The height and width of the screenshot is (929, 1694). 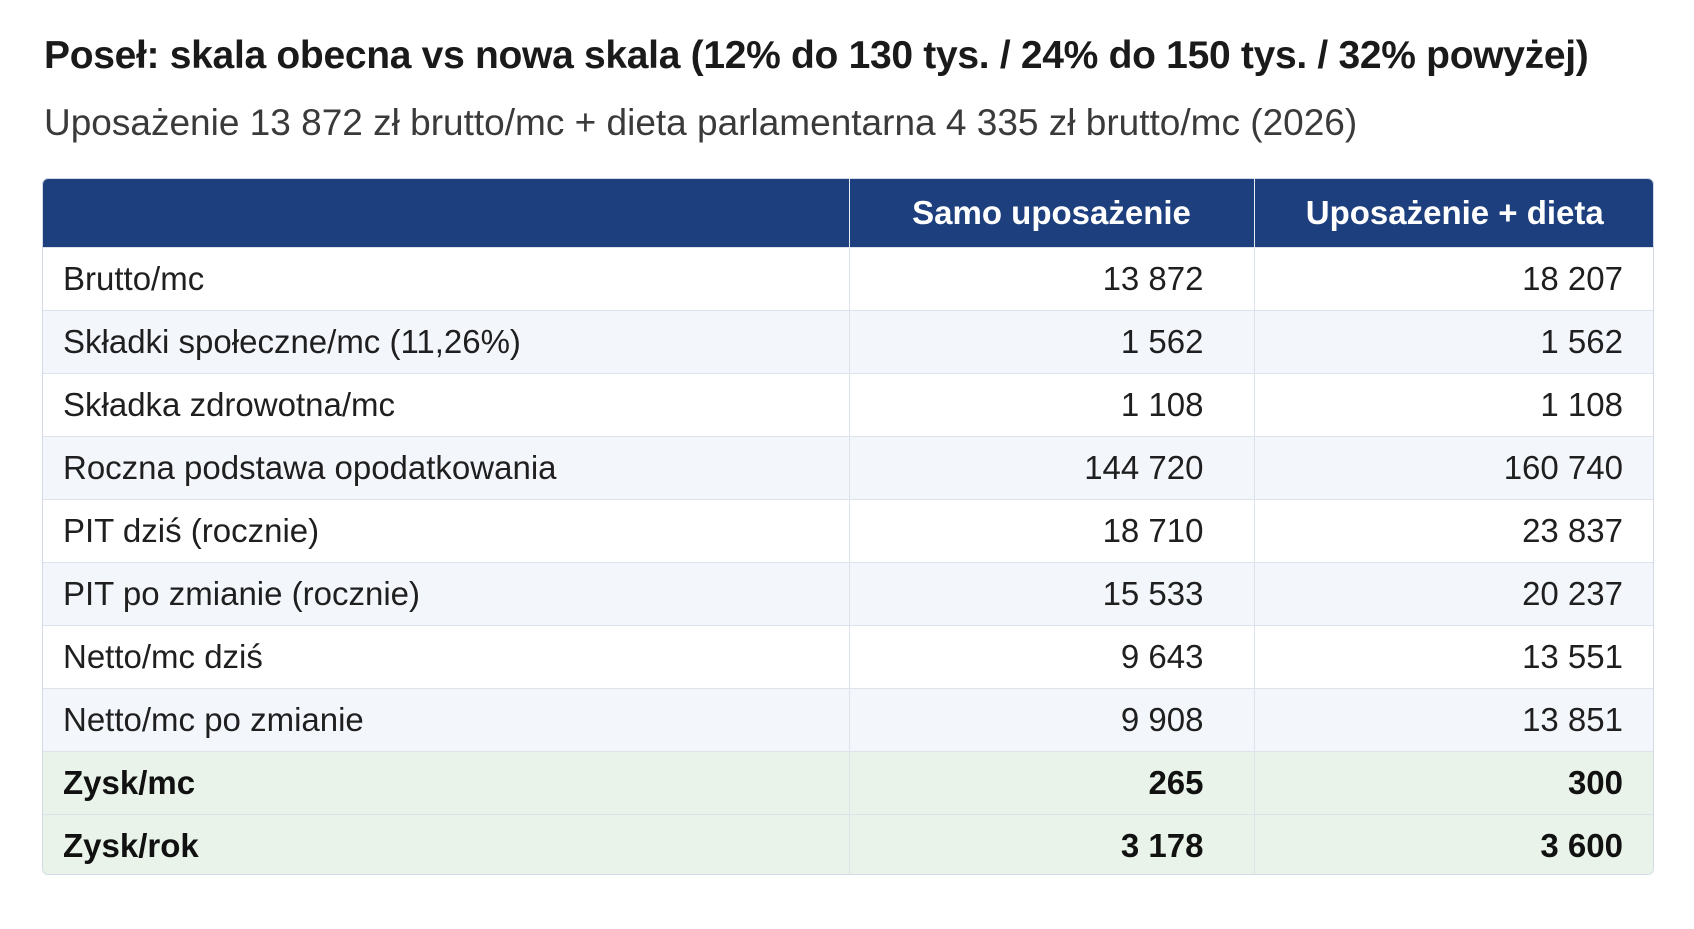 What do you see at coordinates (446, 213) in the screenshot?
I see `header-label-column` at bounding box center [446, 213].